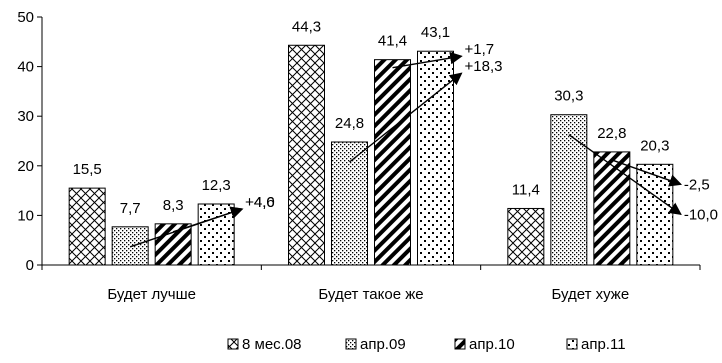 The height and width of the screenshot is (363, 722). I want to click on change-label: +1,7, so click(480, 49).